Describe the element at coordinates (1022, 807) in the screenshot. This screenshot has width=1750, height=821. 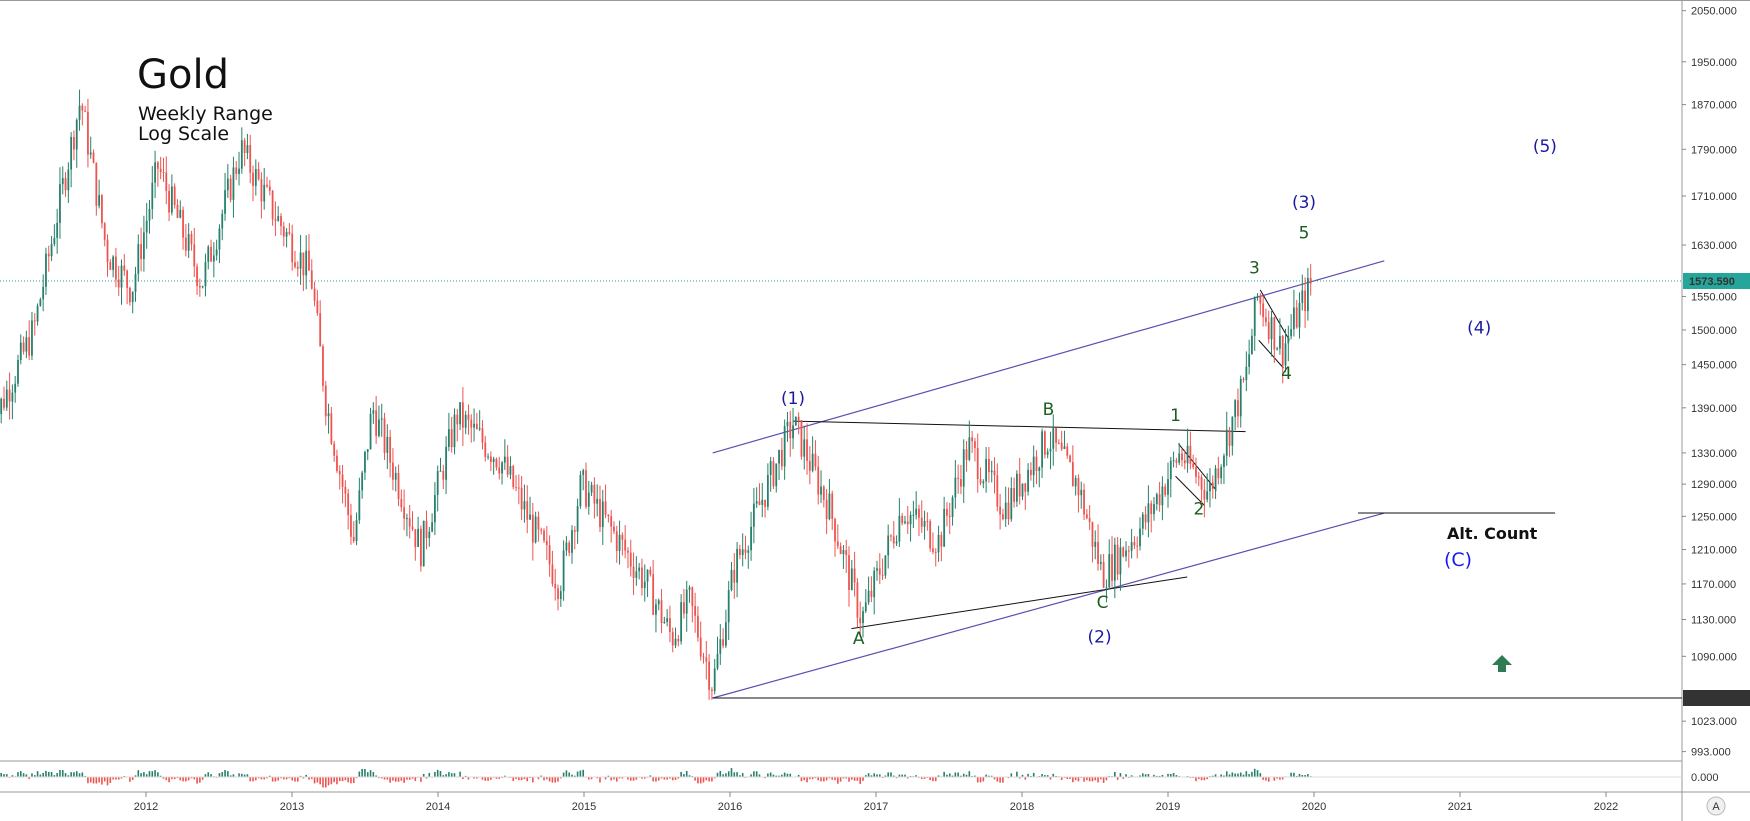
I see `time-tick-label: 2018` at that location.